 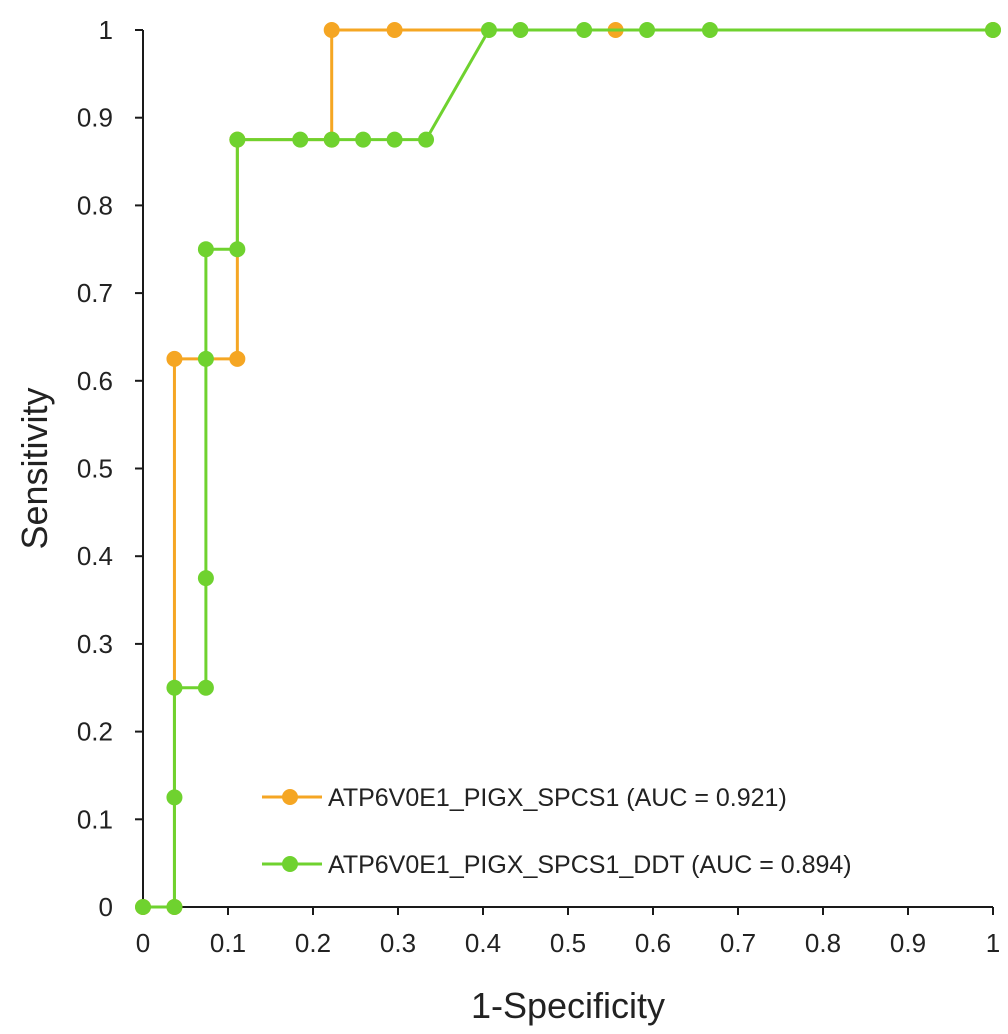 What do you see at coordinates (95, 819) in the screenshot?
I see `y-tick-label: 0.1` at bounding box center [95, 819].